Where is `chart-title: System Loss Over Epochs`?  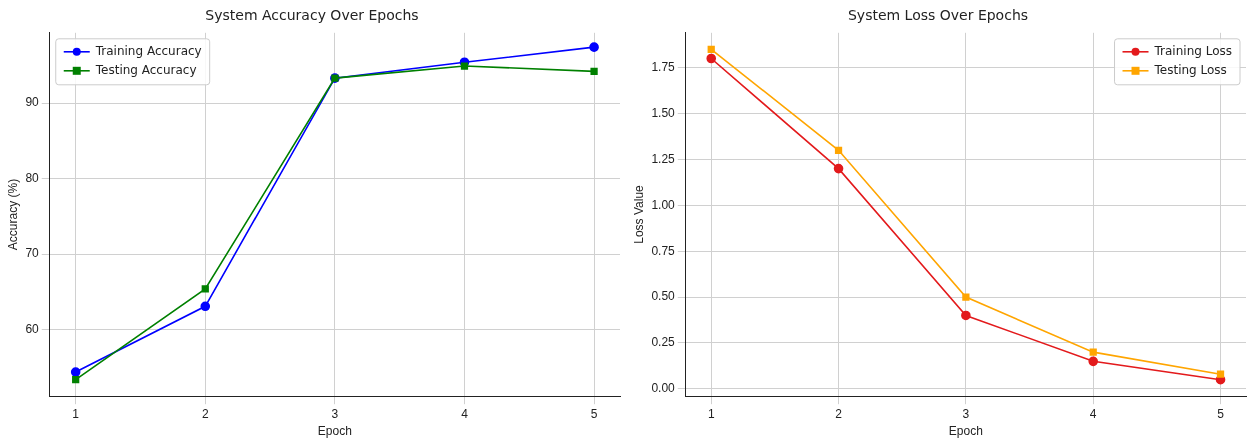 chart-title: System Loss Over Epochs is located at coordinates (938, 15).